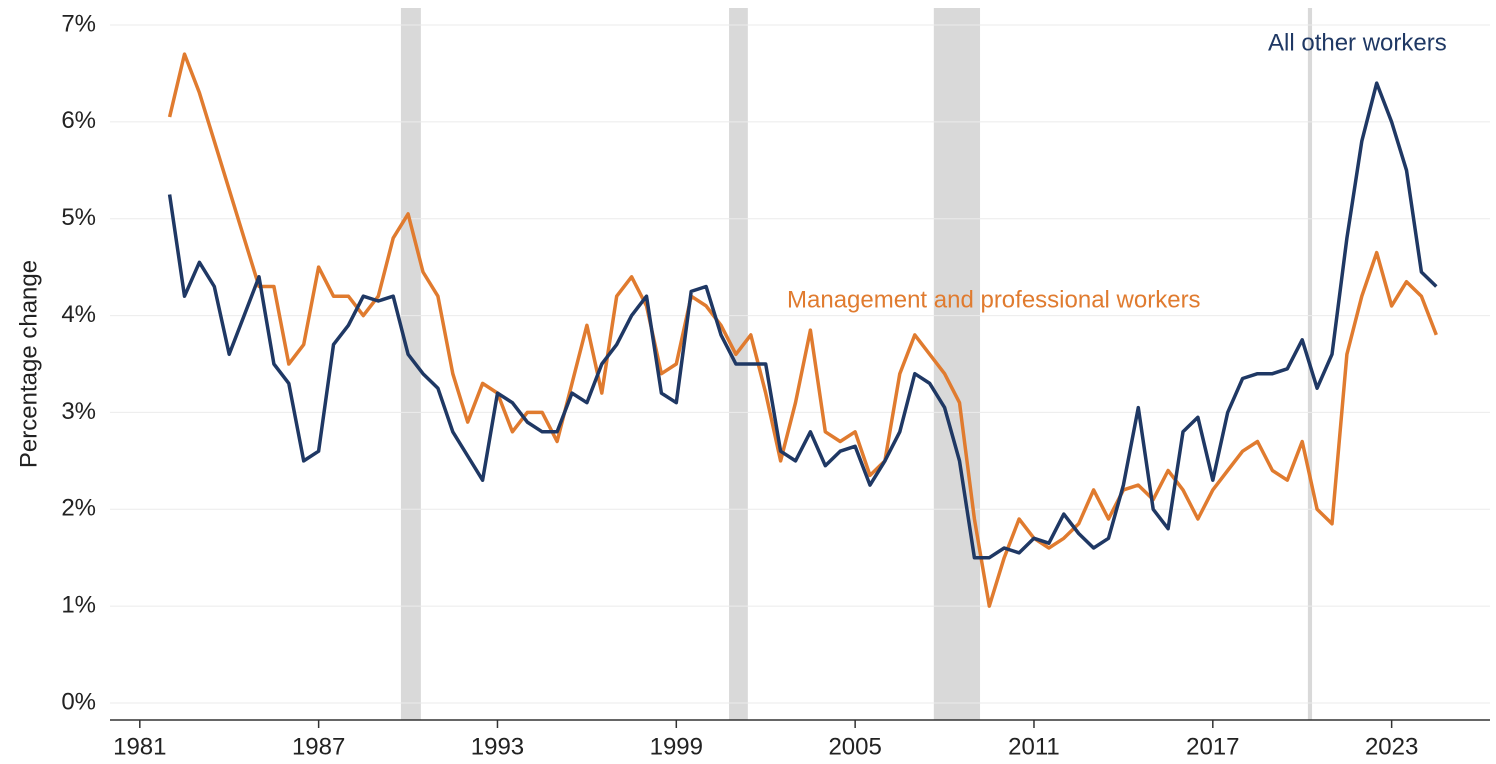 The width and height of the screenshot is (1496, 764). I want to click on y-tick-label: 4%, so click(78, 314).